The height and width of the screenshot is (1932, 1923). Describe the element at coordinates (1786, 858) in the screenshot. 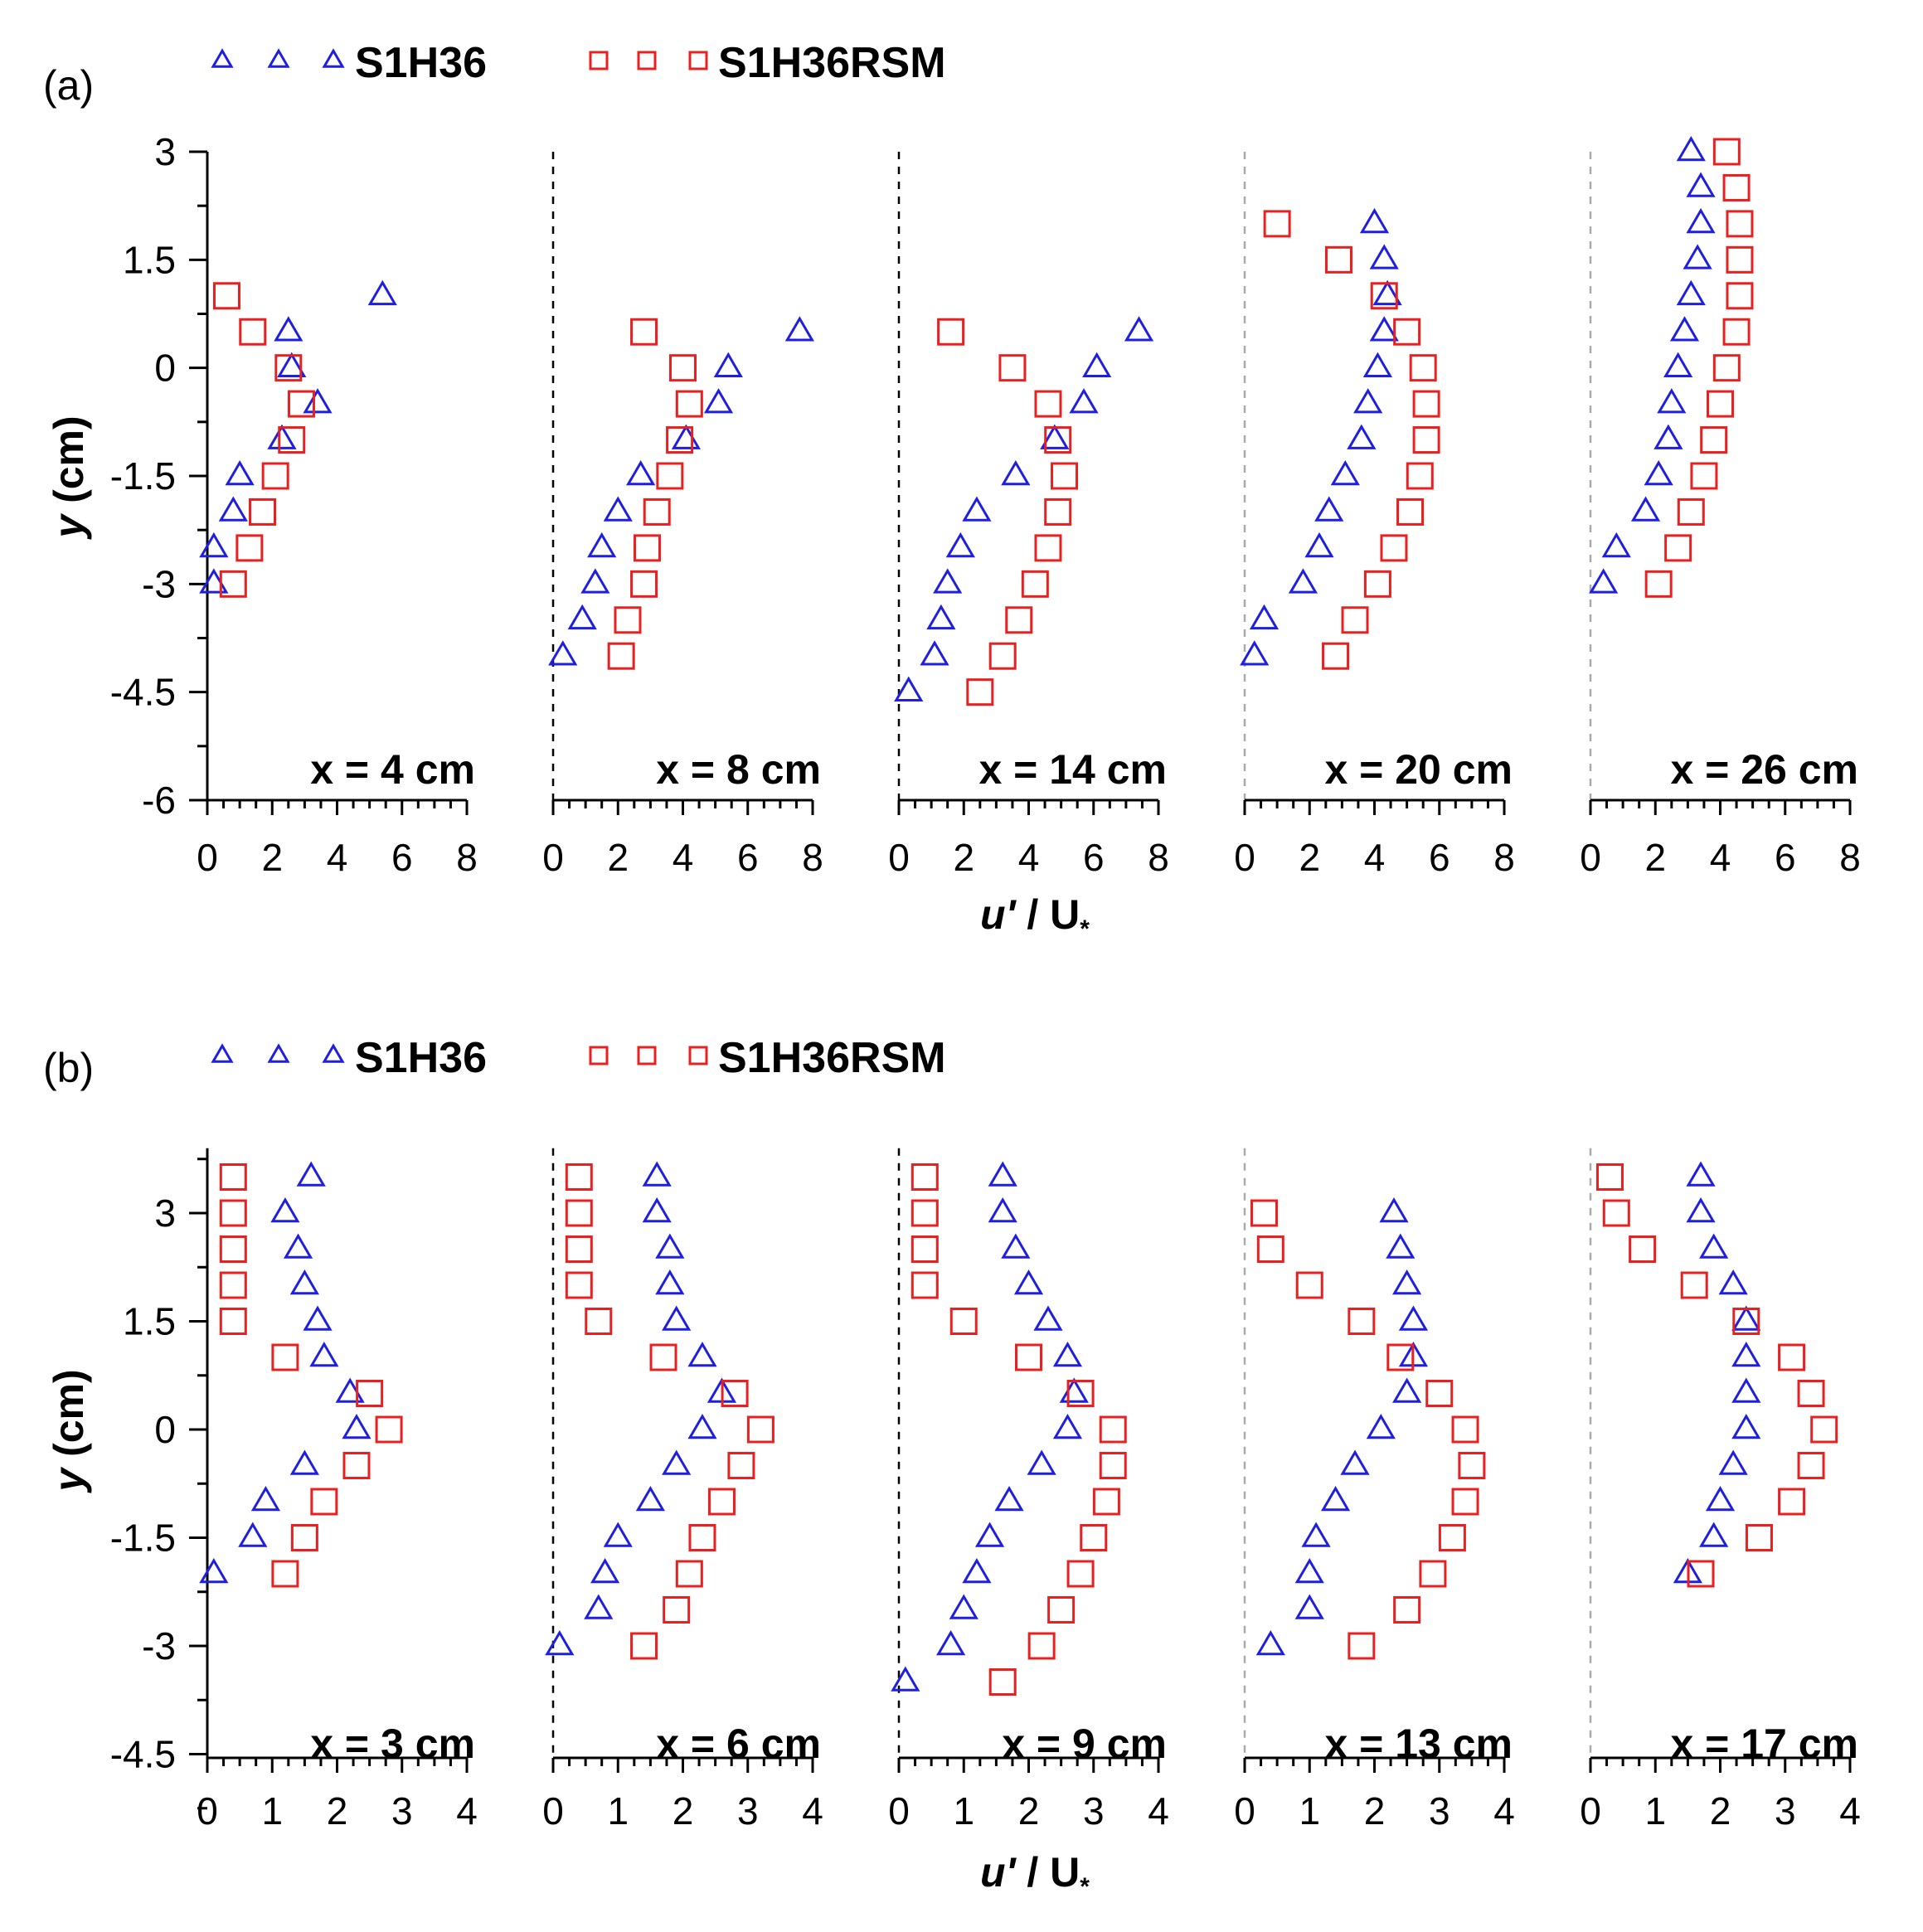

I see `x-tick-label: 6` at that location.